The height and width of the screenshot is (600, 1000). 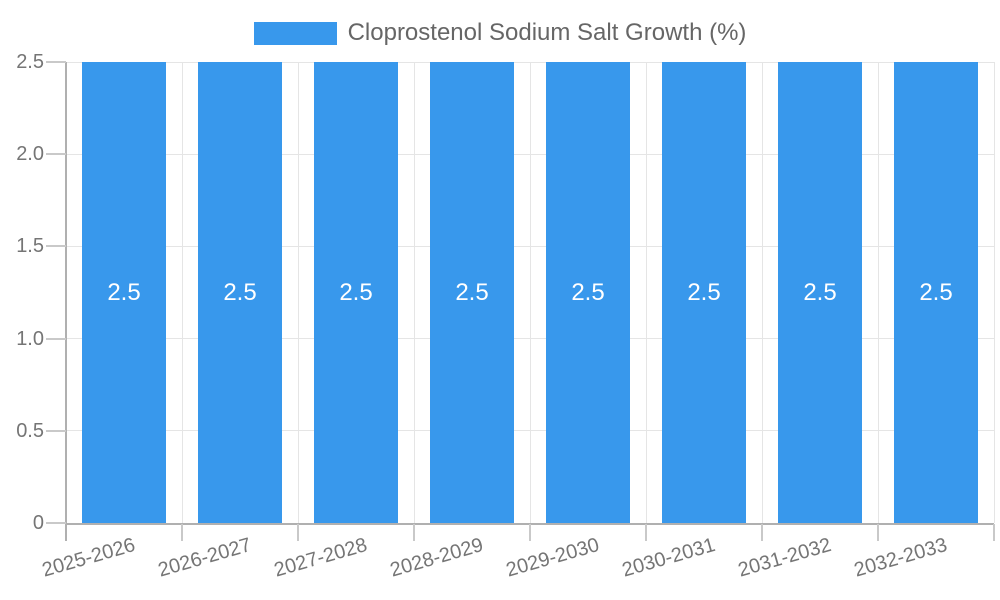 I want to click on y-tick-label: 1.0, so click(x=30, y=338).